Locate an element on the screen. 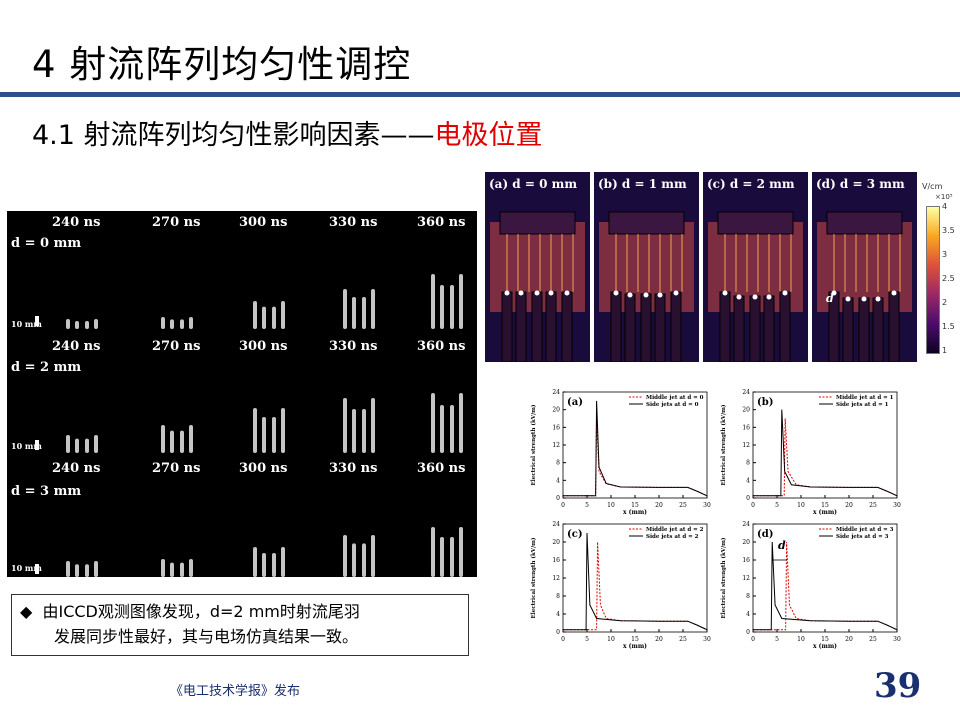 The height and width of the screenshot is (720, 960). x-tick-label: 20 is located at coordinates (659, 639).